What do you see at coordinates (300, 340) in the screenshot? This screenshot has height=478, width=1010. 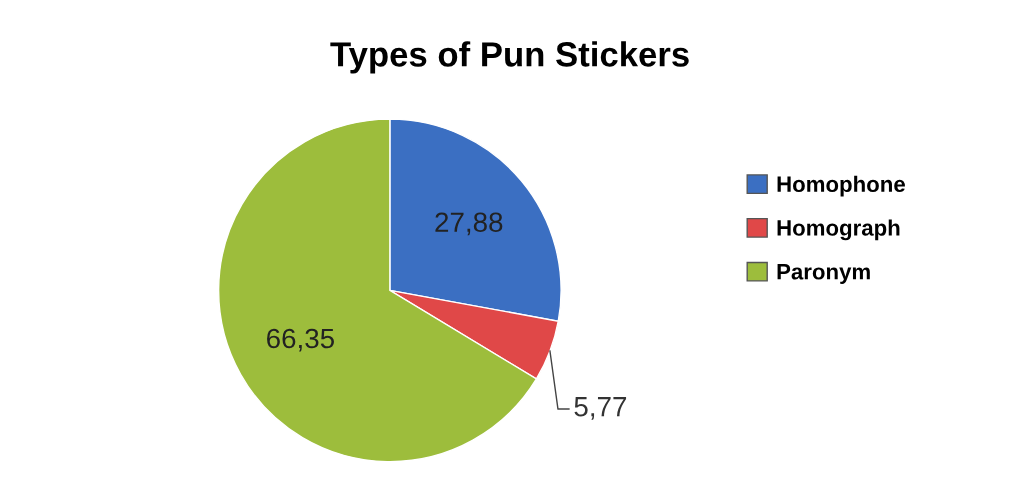 I see `data-label: 66,35` at bounding box center [300, 340].